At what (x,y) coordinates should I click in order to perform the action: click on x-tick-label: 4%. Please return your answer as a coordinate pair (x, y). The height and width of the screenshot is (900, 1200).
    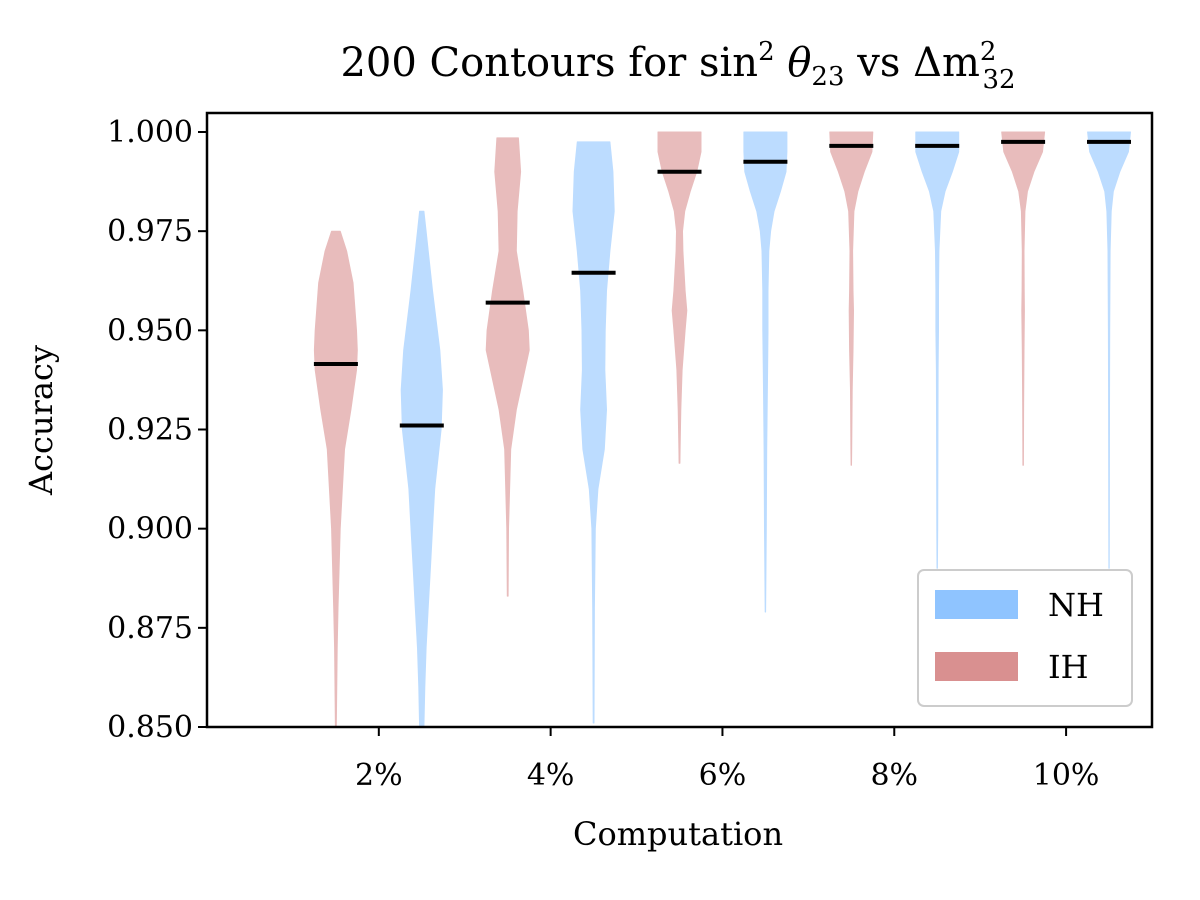
    Looking at the image, I should click on (551, 775).